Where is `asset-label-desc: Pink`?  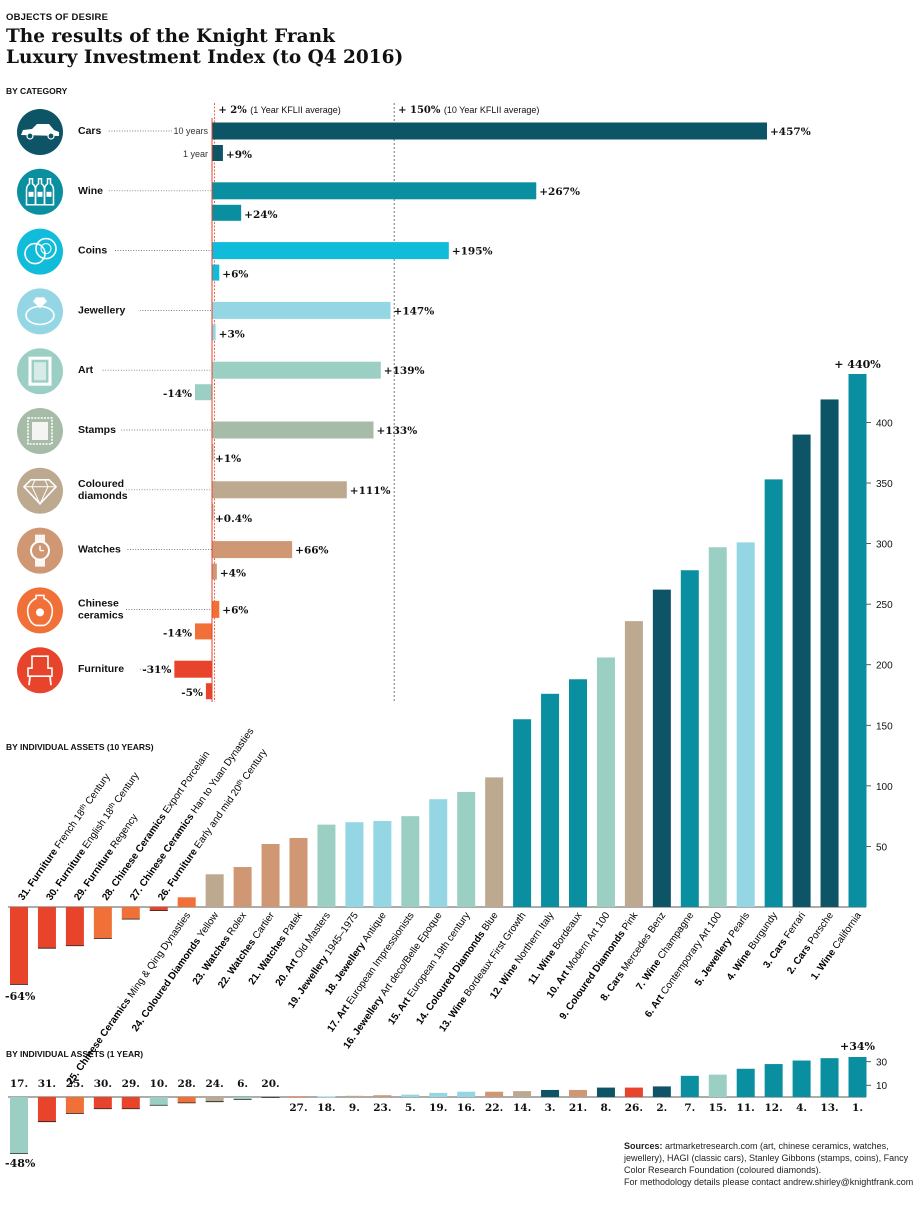
asset-label-desc: Pink is located at coordinates (630, 921).